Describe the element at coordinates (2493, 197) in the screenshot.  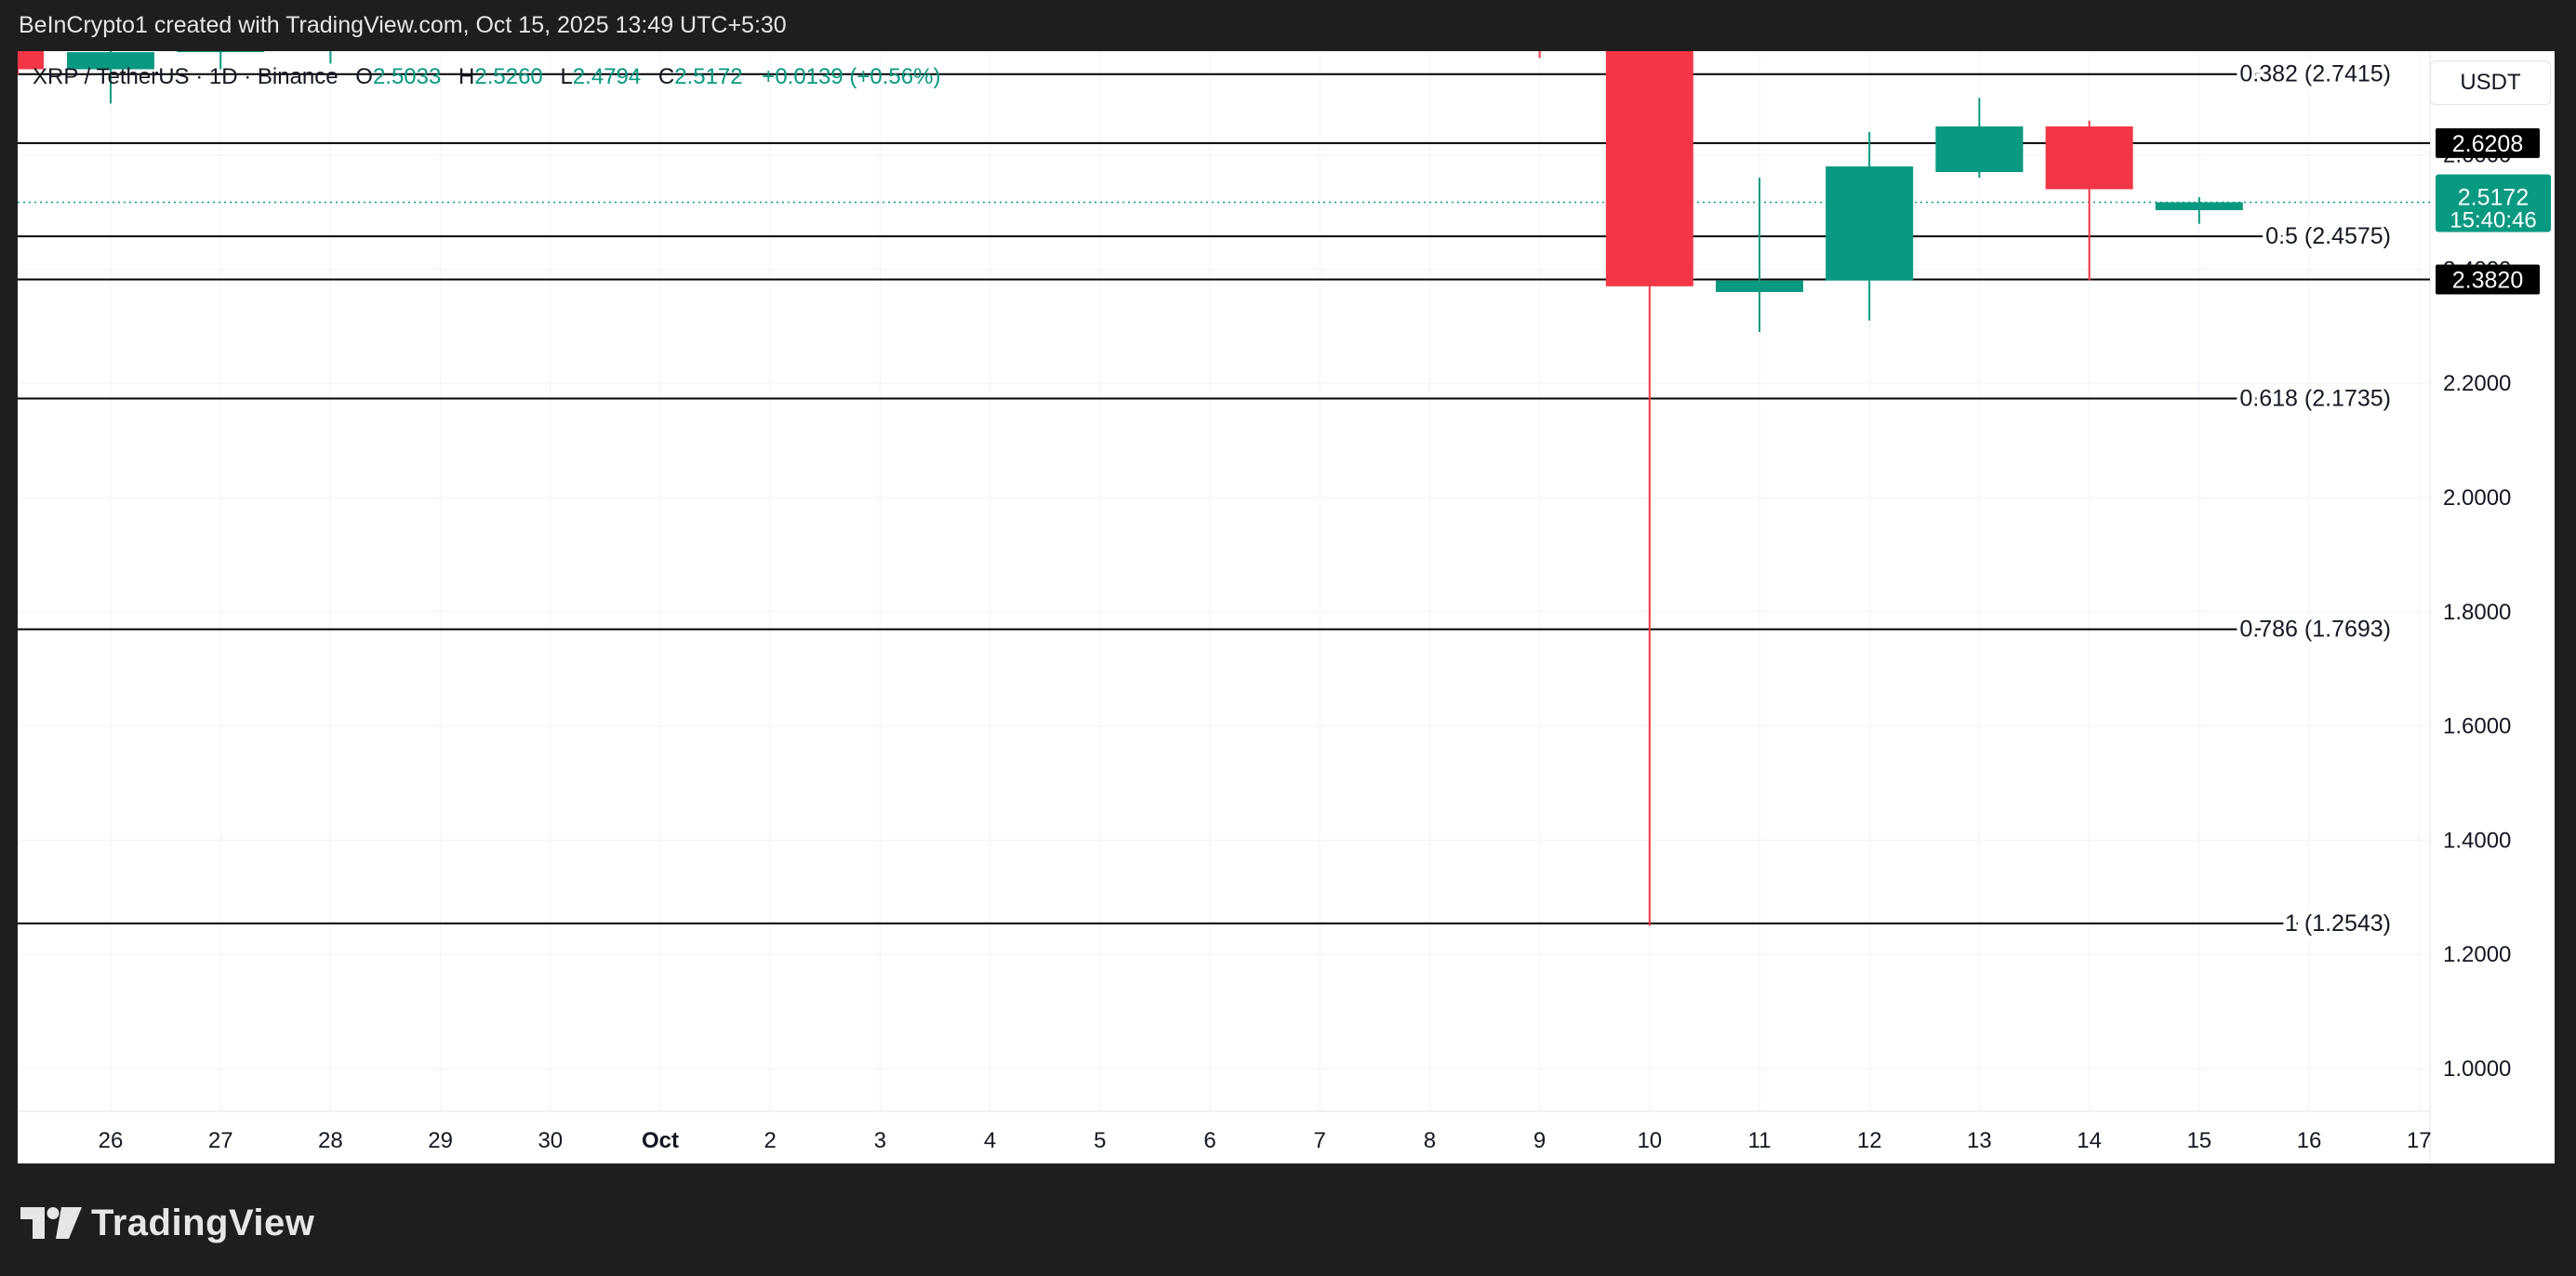
I see `last-price-label: 2.5172` at that location.